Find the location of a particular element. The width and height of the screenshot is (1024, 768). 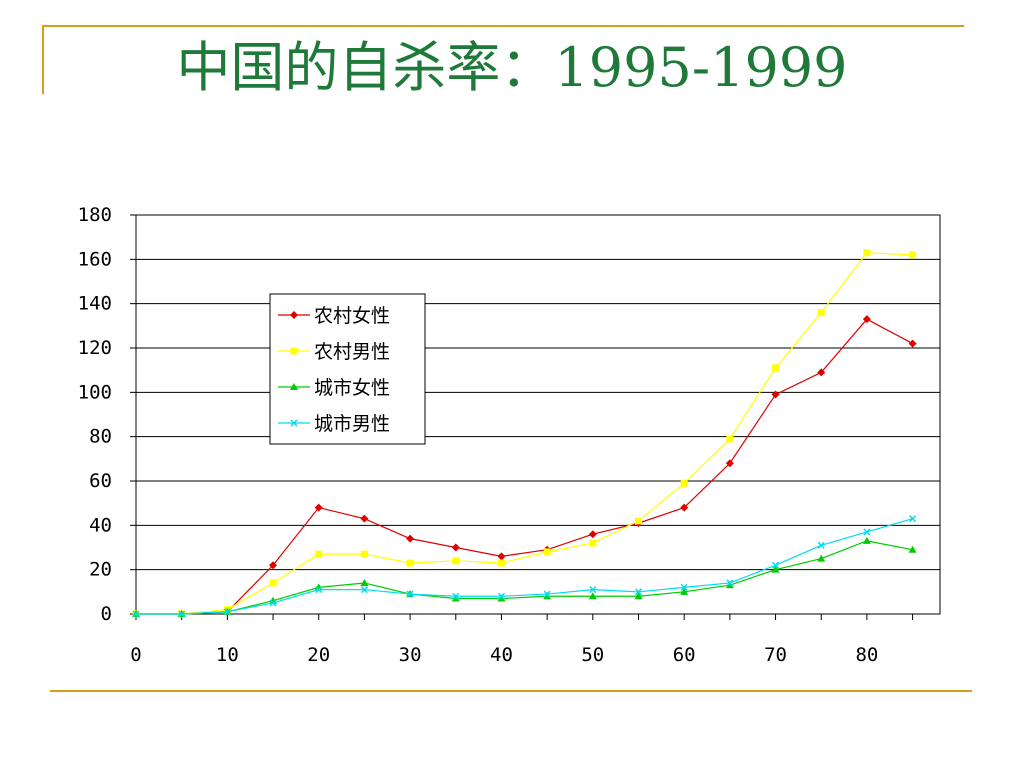

x-tick-label: 0 is located at coordinates (135, 655).